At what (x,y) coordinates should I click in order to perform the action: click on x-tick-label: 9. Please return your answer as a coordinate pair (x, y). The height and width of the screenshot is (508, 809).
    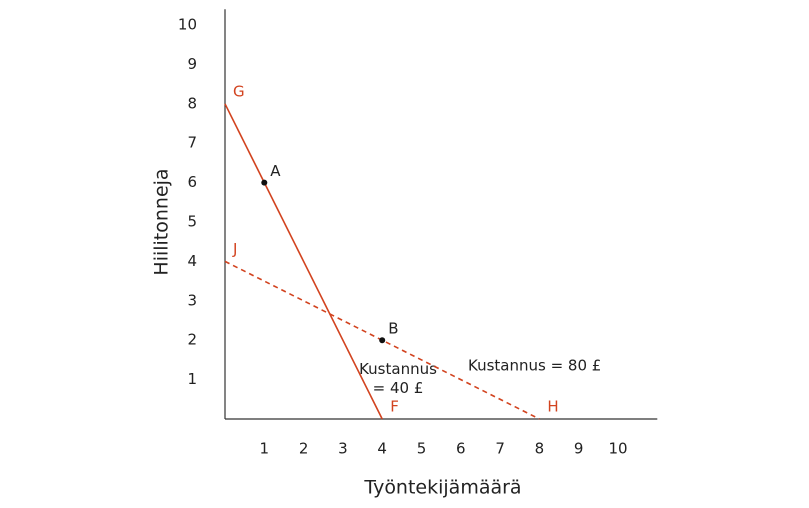
    Looking at the image, I should click on (579, 449).